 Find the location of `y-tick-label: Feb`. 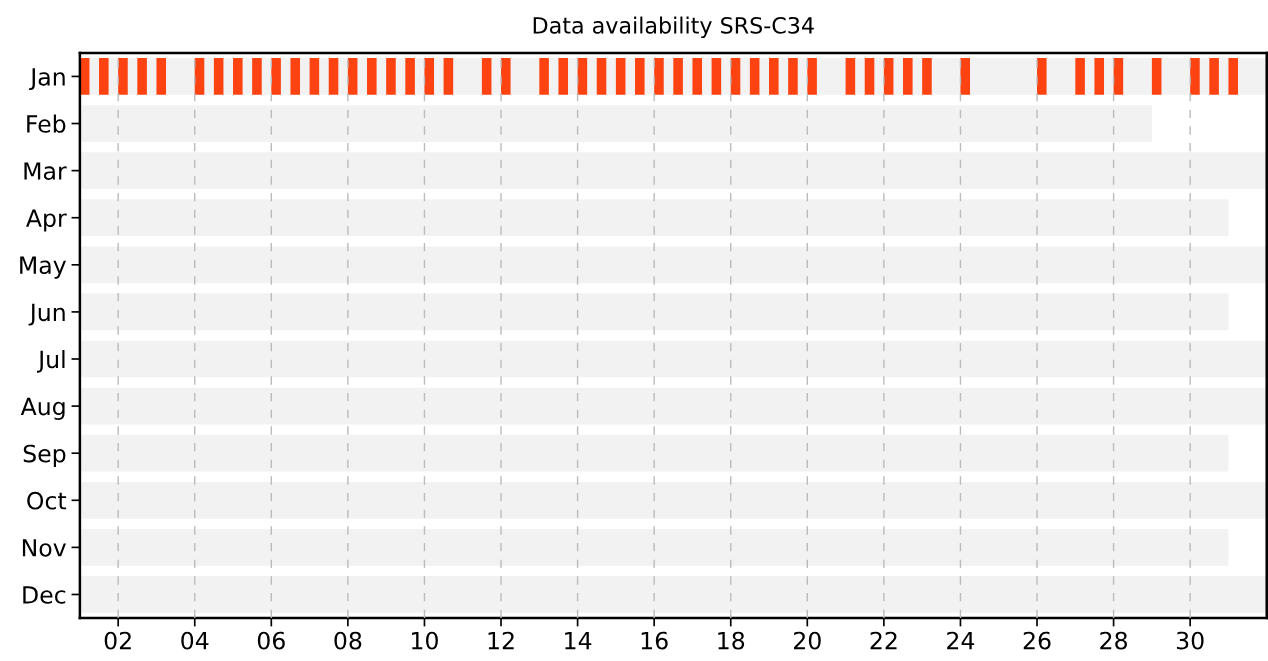

y-tick-label: Feb is located at coordinates (46, 123).